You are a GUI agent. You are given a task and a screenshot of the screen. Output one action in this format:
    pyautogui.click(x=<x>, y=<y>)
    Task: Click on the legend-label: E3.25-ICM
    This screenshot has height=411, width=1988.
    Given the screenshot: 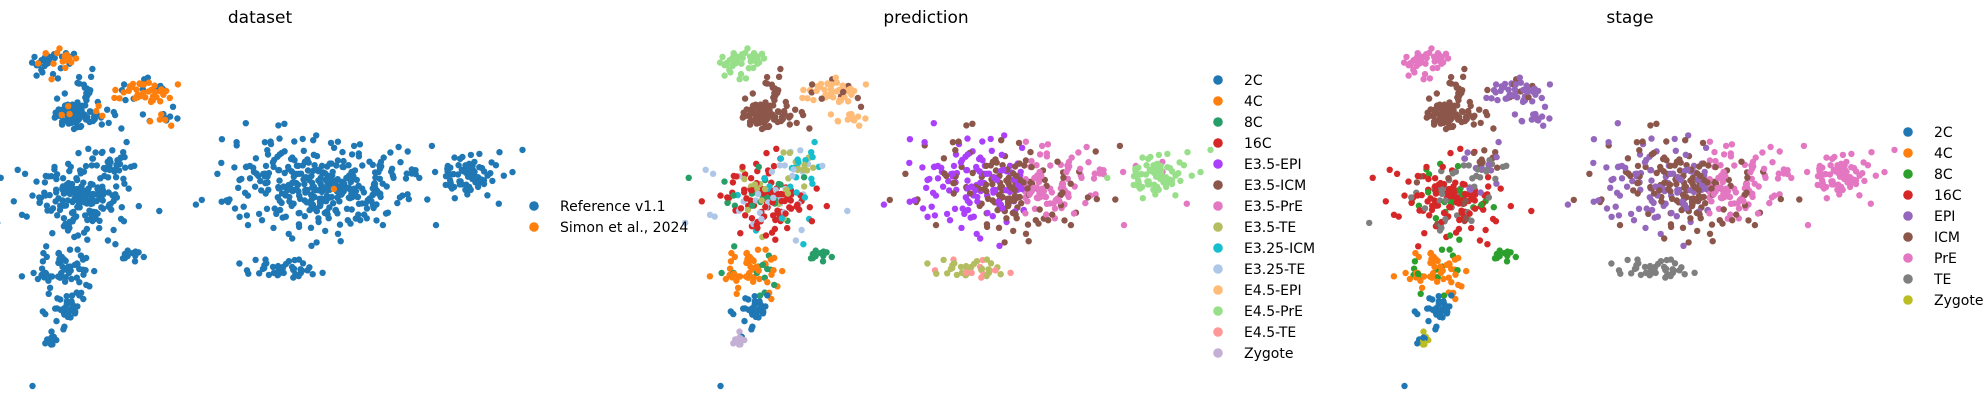 What is the action you would take?
    pyautogui.click(x=1279, y=249)
    